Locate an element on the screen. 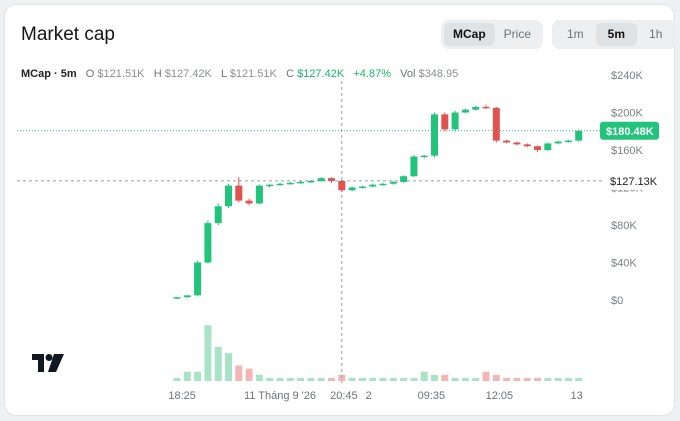 Image resolution: width=680 pixels, height=421 pixels. last-price-badge is located at coordinates (629, 130).